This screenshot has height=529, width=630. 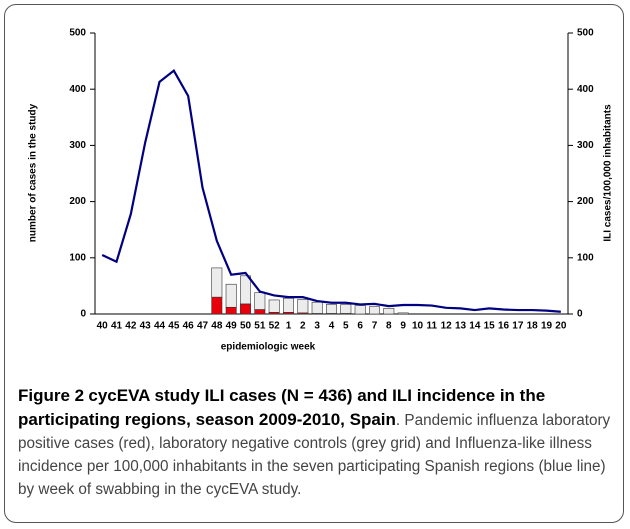 I want to click on x-tick-label: 19, so click(x=547, y=326).